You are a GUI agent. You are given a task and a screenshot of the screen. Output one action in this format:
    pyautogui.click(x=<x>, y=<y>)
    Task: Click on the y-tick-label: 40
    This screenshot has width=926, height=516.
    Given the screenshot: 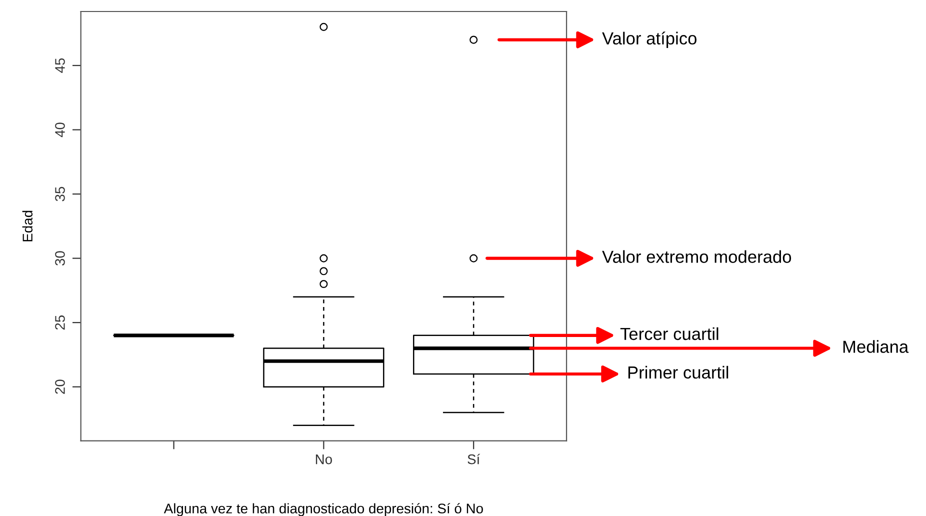 What is the action you would take?
    pyautogui.click(x=60, y=130)
    